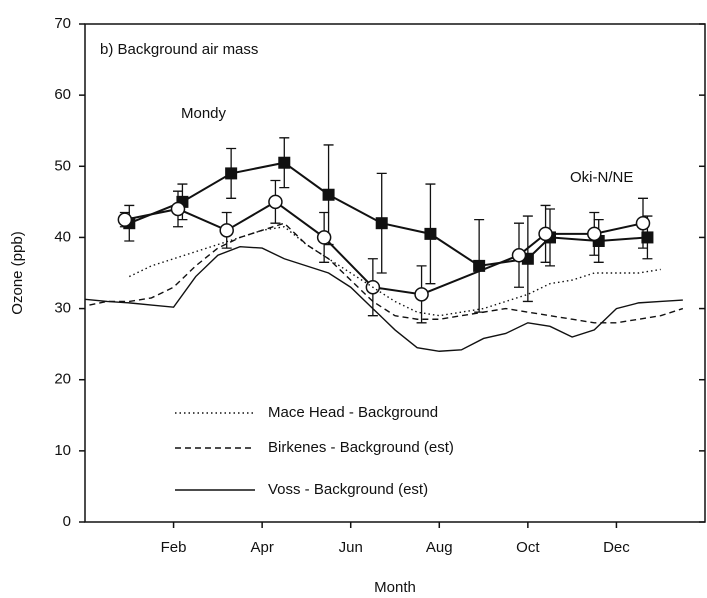 Image resolution: width=707 pixels, height=598 pixels. I want to click on y-axis-label: Ozone (ppb), so click(17, 272).